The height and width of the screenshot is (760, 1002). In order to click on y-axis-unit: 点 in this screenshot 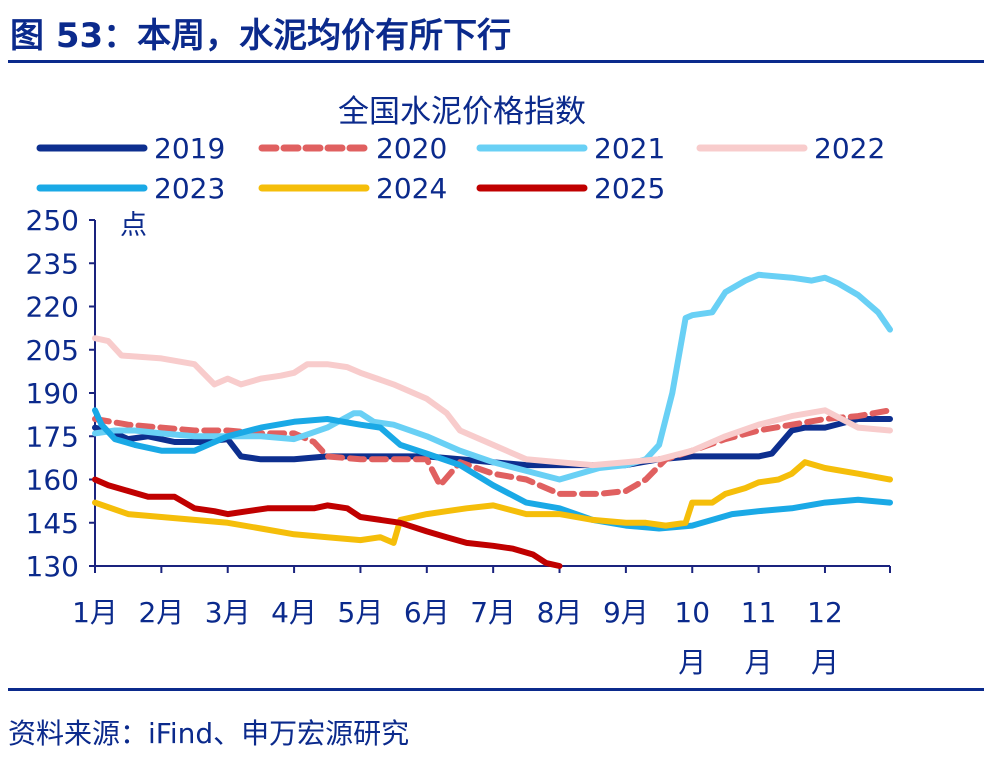, I will do `click(133, 225)`.